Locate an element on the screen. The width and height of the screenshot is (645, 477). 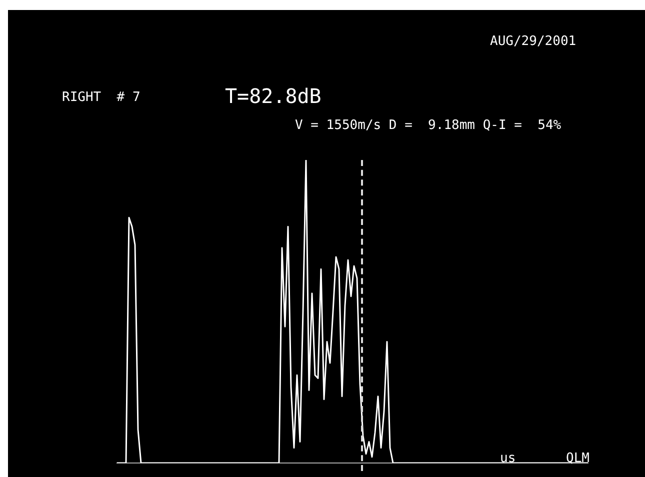
x-axis-title: us is located at coordinates (508, 458).